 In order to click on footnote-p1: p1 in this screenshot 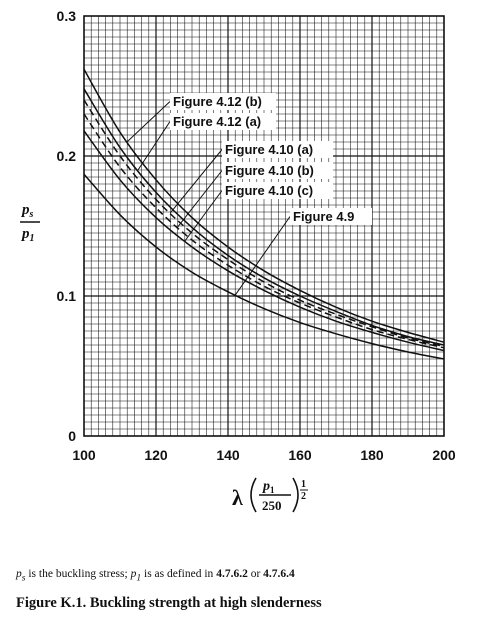, I will do `click(136, 576)`.